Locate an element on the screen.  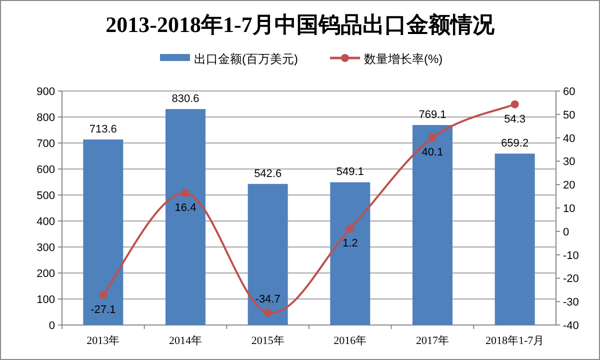
data-label: 549.1 is located at coordinates (350, 172).